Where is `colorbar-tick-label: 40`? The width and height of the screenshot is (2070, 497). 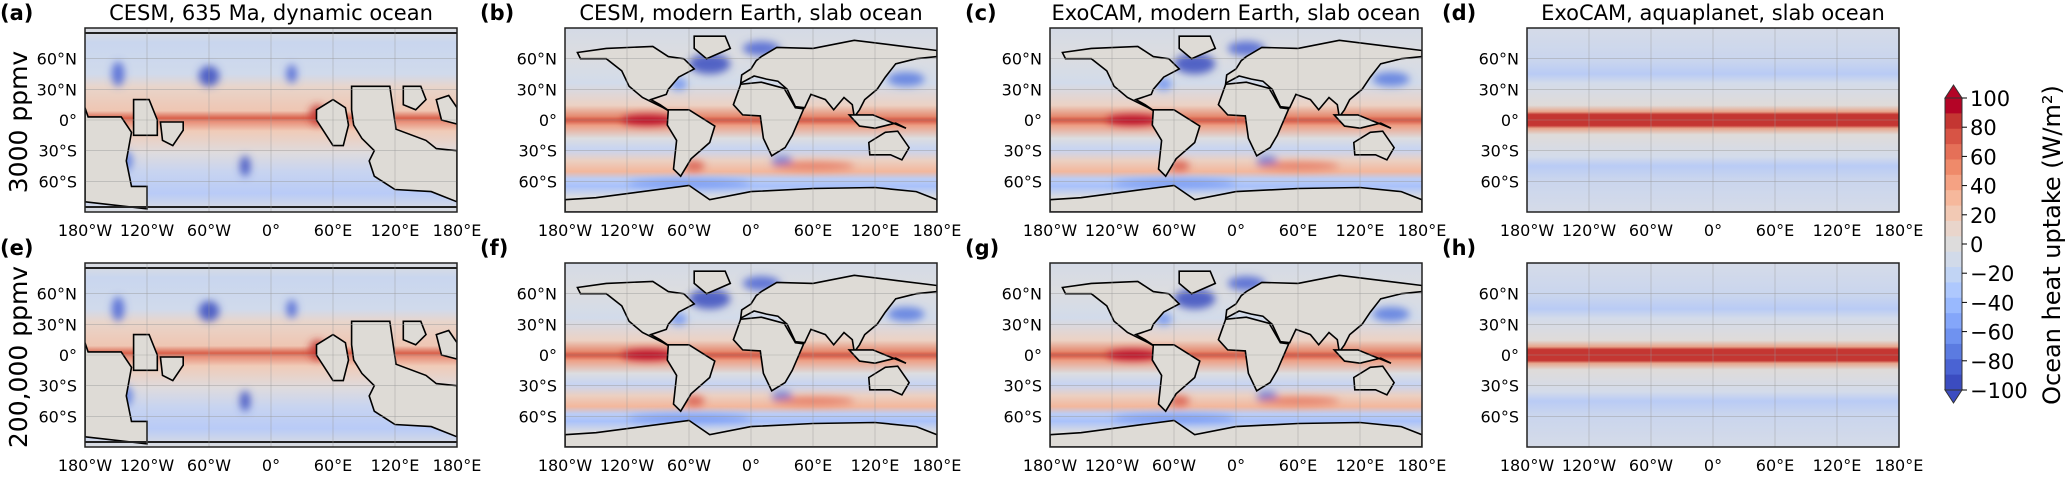
colorbar-tick-label: 40 is located at coordinates (1983, 187).